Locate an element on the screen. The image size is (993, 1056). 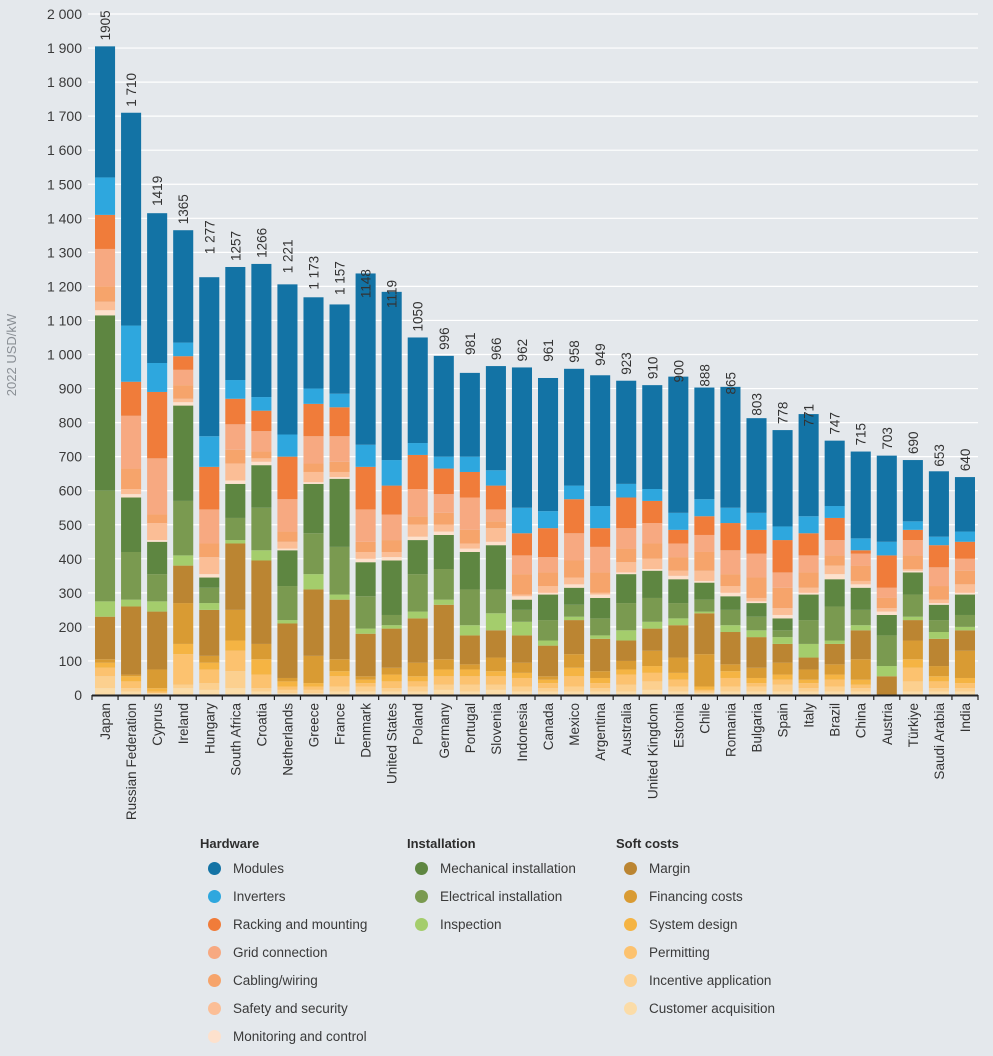
y-tick-label: 600 is located at coordinates (71, 491).